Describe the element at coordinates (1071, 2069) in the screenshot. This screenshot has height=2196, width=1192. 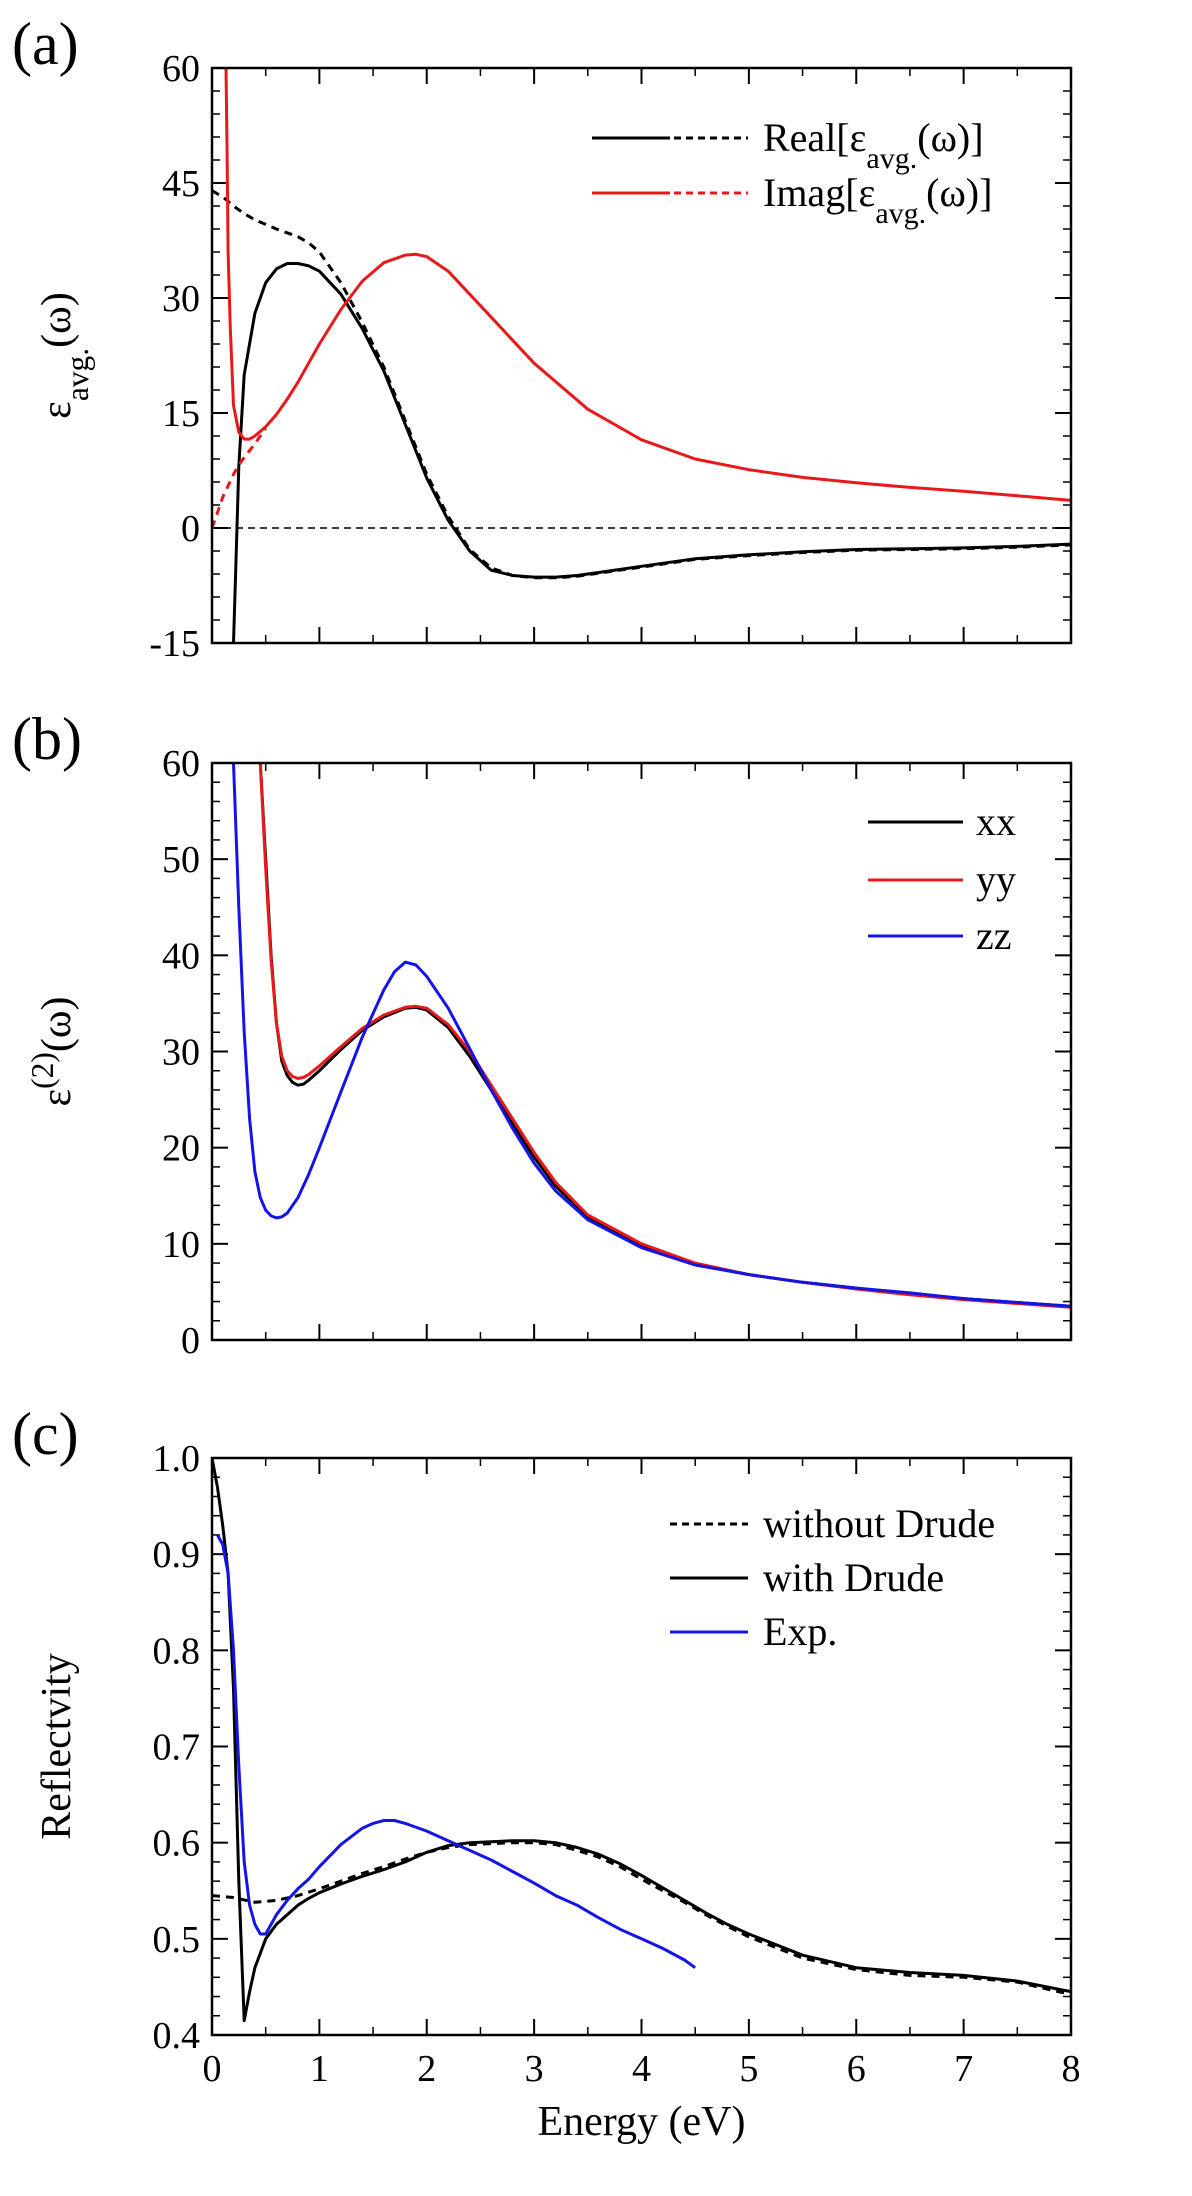
I see `x-tick-label: 8` at that location.